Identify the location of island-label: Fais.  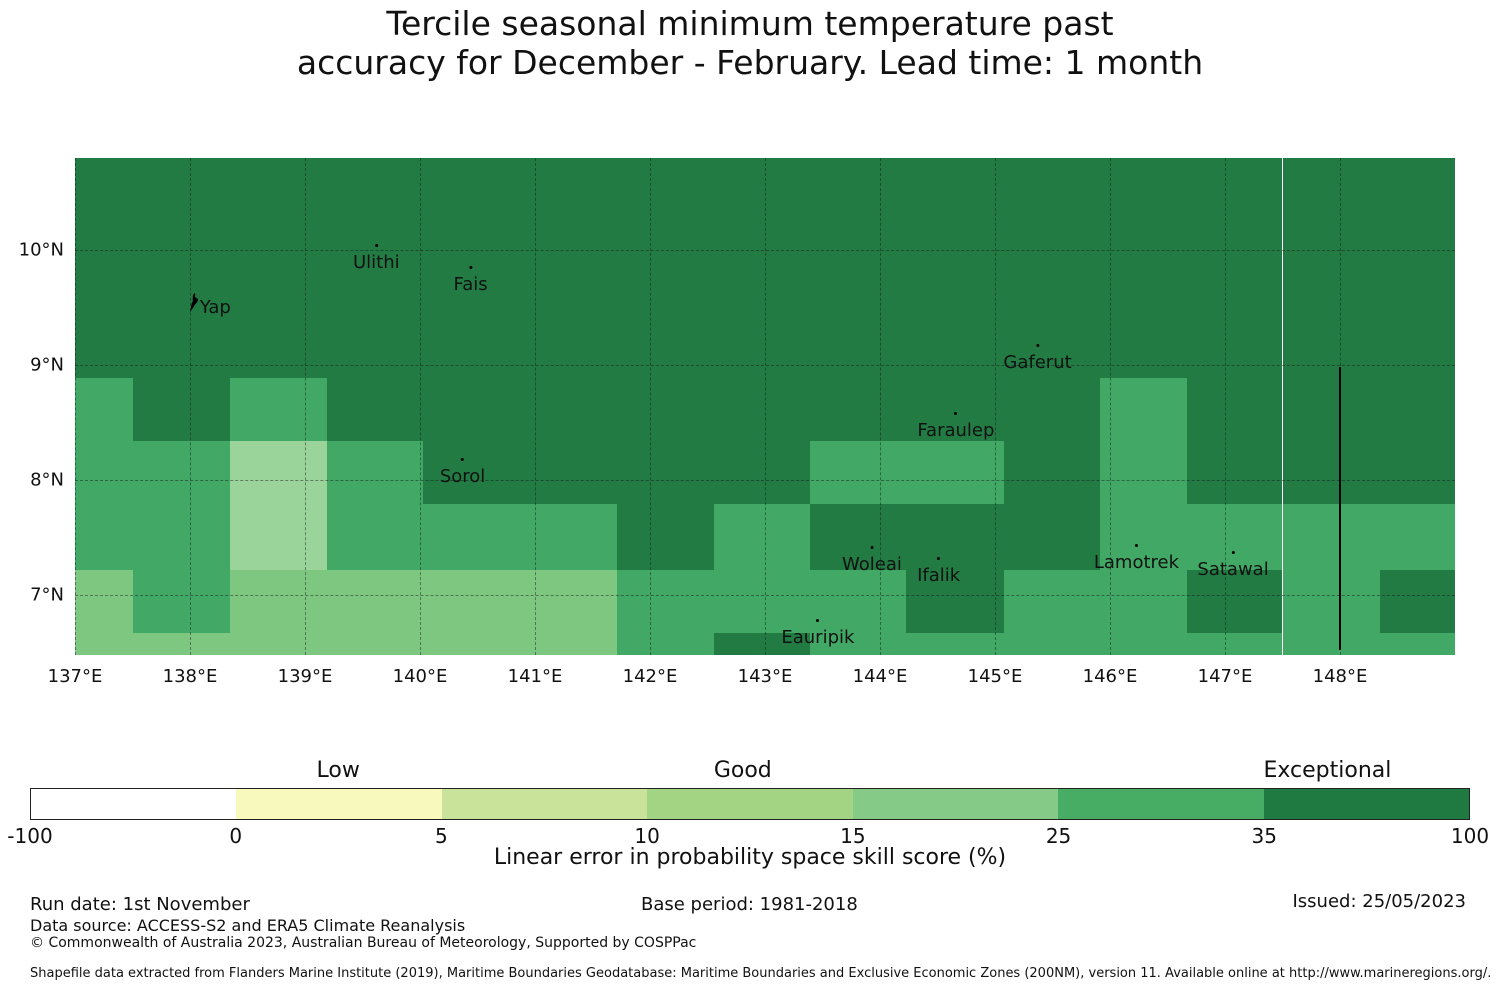
(471, 280).